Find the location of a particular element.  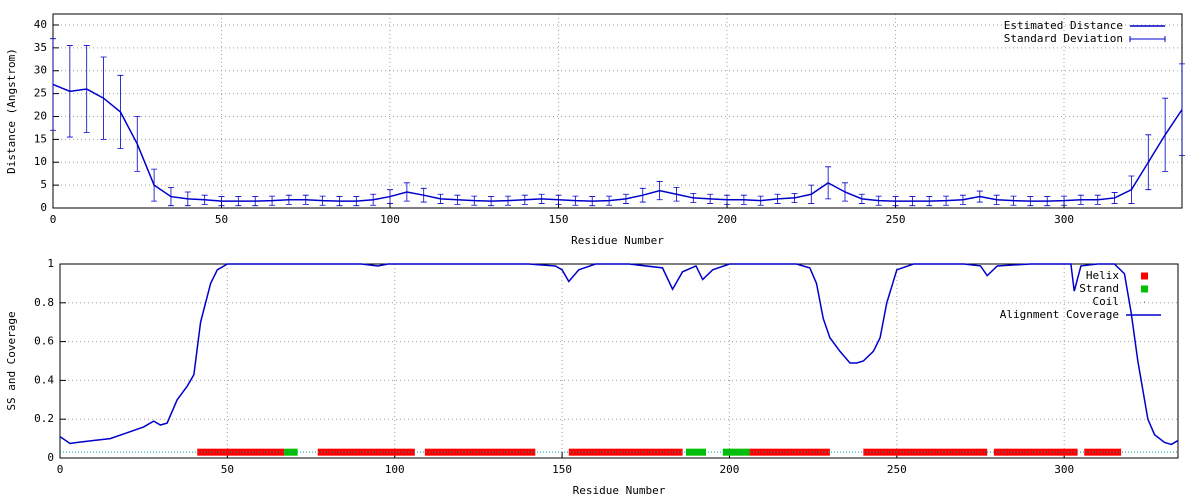

y-tick-label: 10 is located at coordinates (40, 161).